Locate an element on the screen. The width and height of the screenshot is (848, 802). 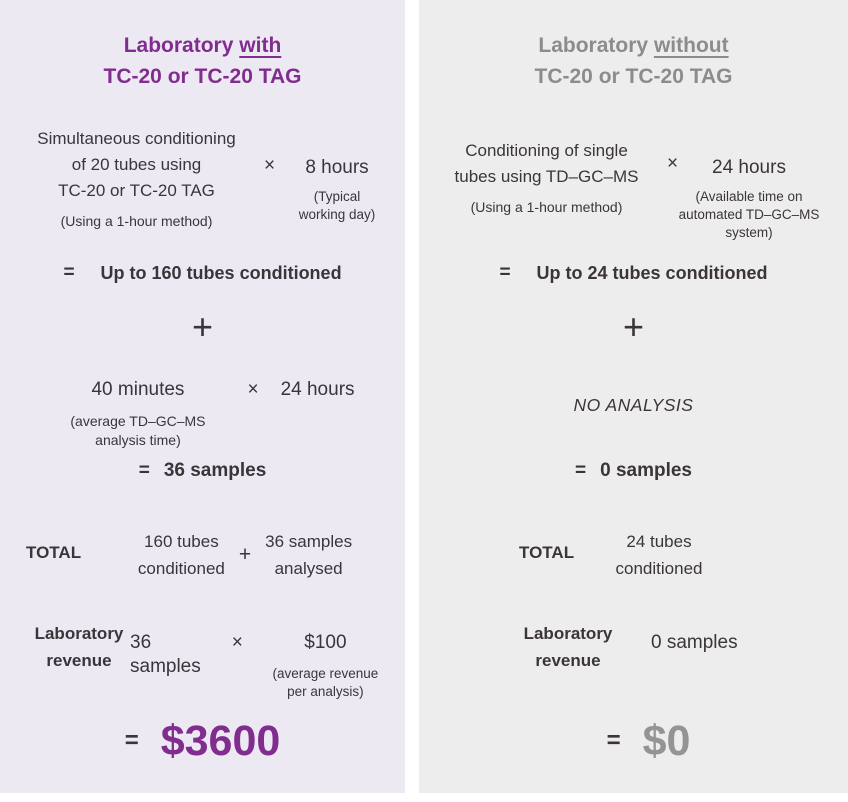
left-title-emphasis: with is located at coordinates (260, 45).